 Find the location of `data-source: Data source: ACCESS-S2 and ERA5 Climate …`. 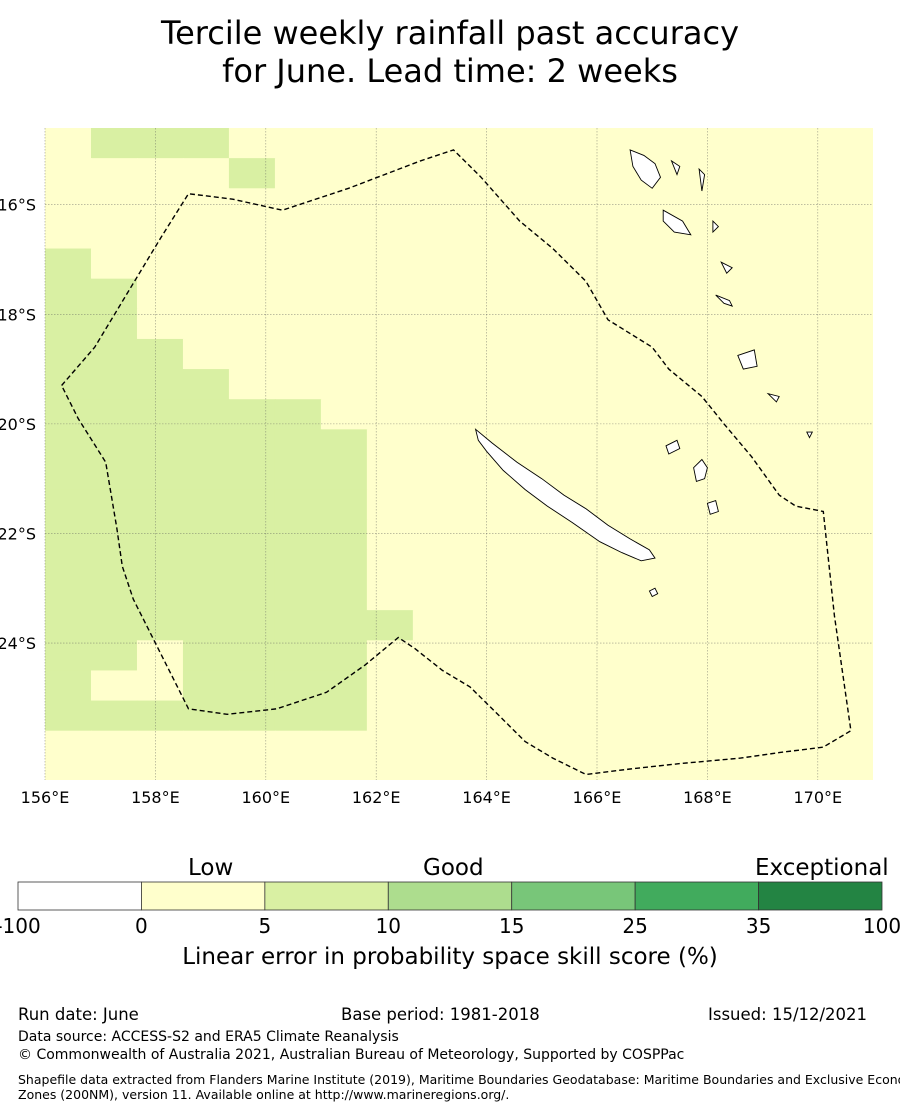

data-source: Data source: ACCESS-S2 and ERA5 Climate … is located at coordinates (208, 1037).